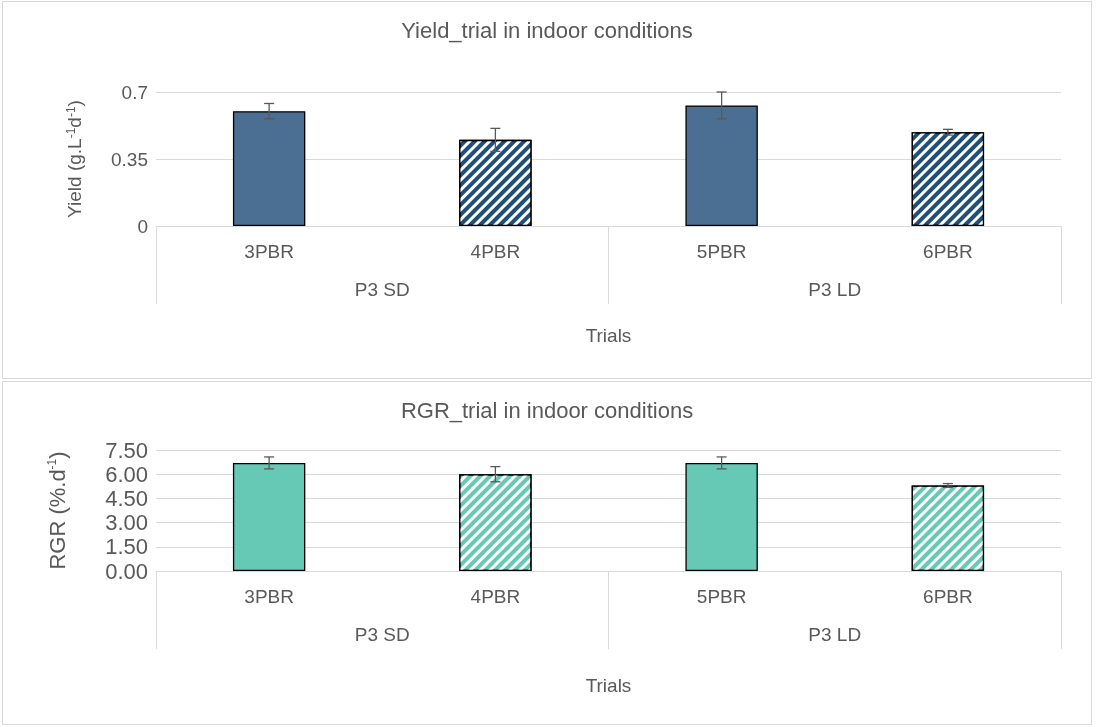 This screenshot has height=727, width=1096. I want to click on y-axis-title: Yield (g.L-1d-1), so click(74, 159).